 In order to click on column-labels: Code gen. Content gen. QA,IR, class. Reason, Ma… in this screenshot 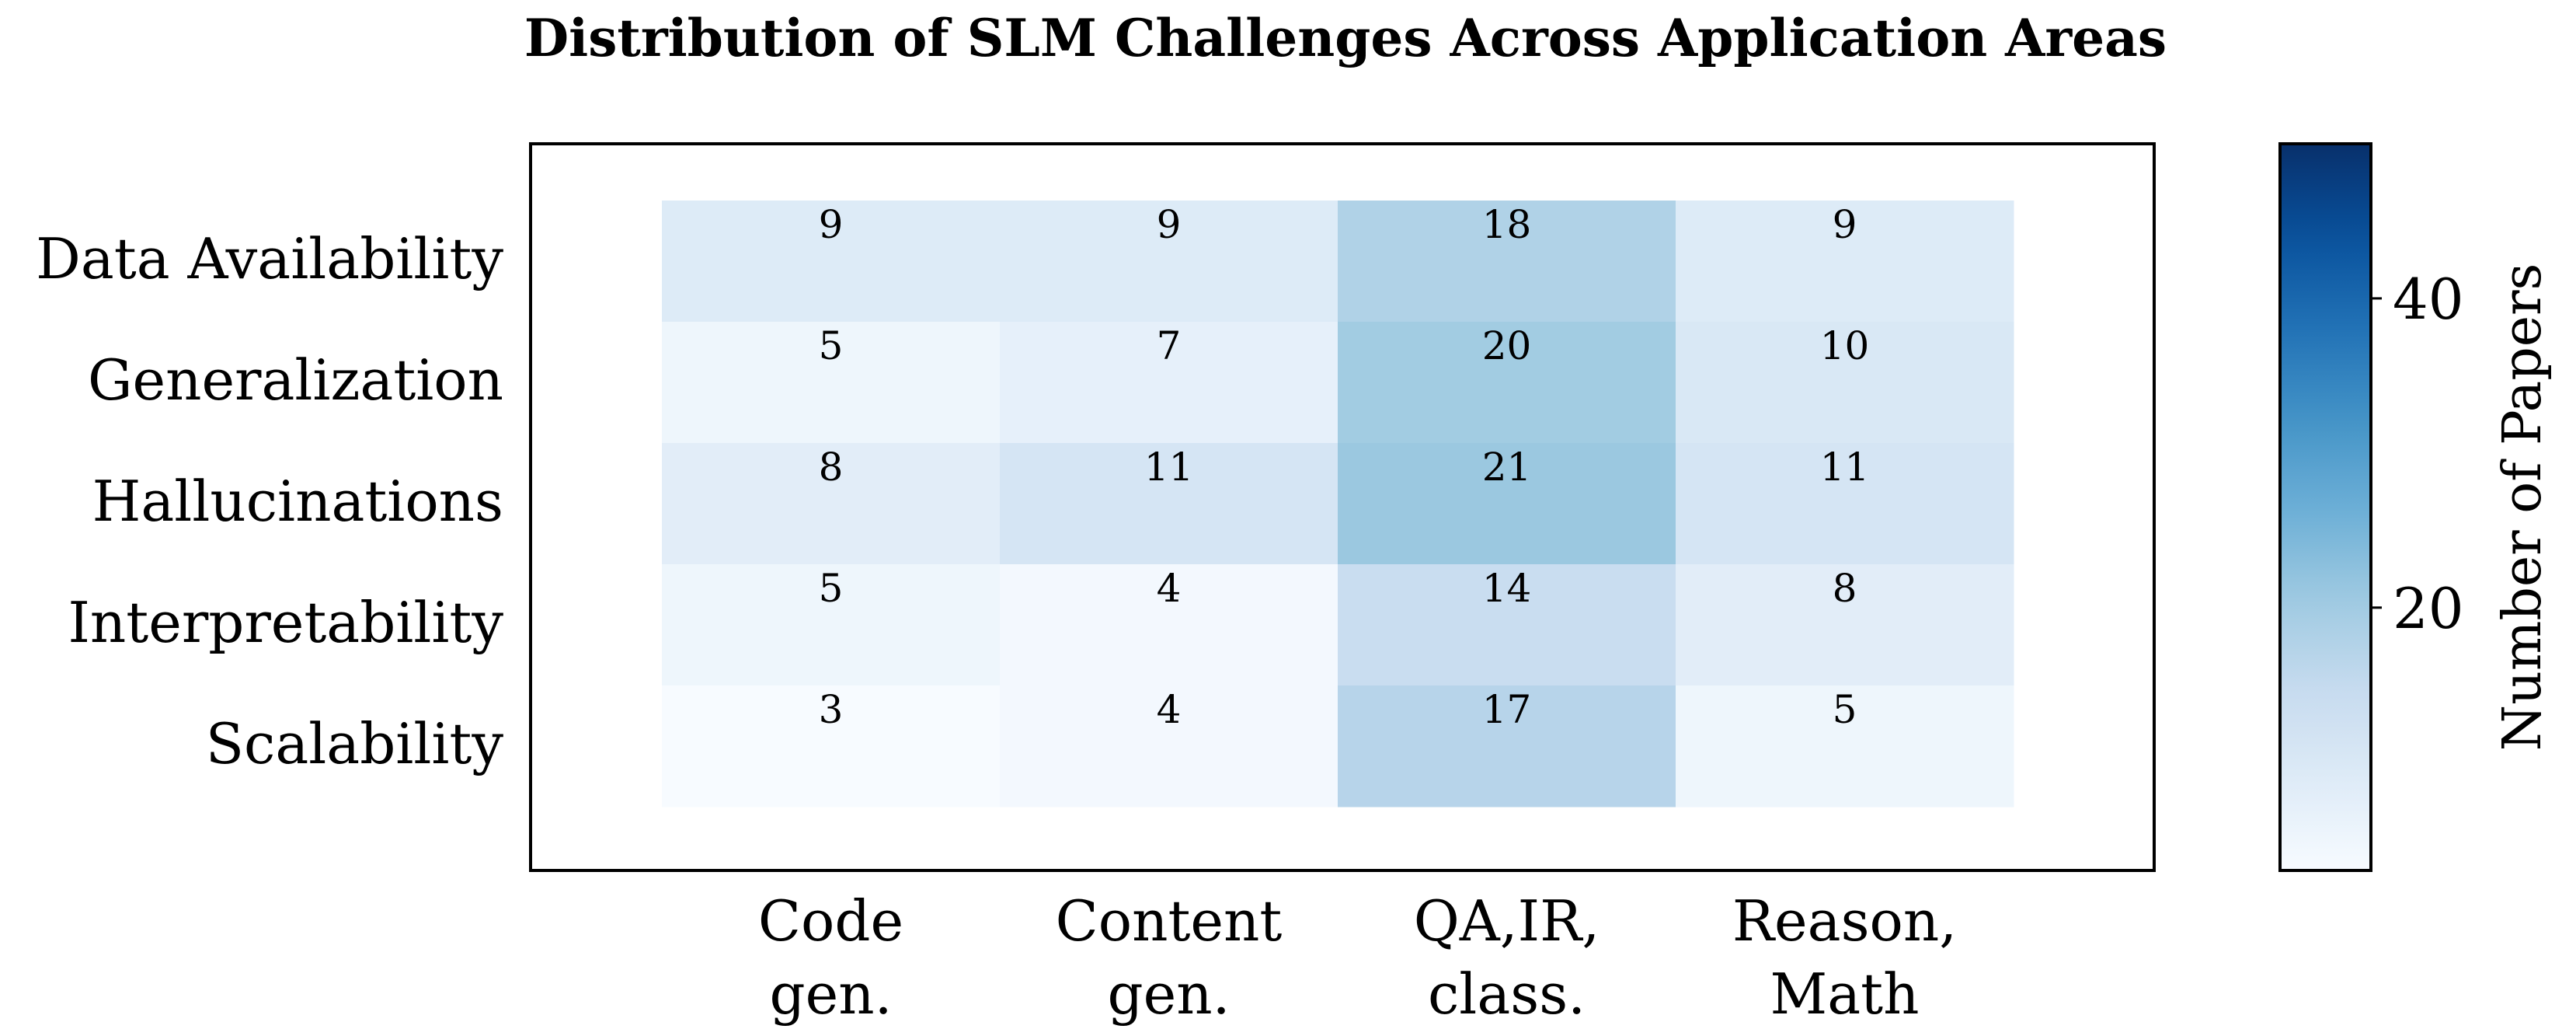, I will do `click(1358, 957)`.